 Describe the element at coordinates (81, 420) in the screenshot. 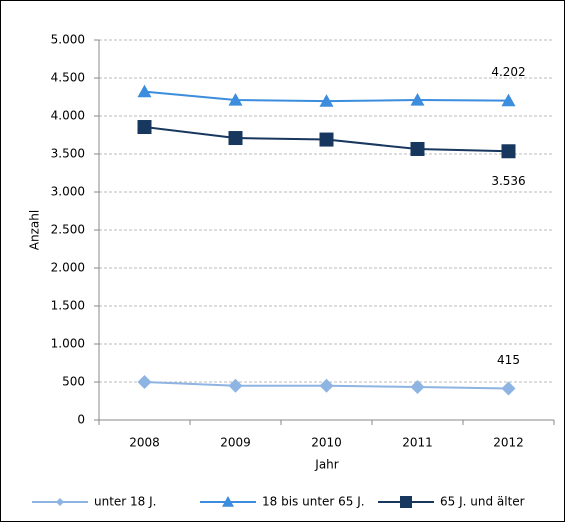

I see `y-tick-label: 0` at that location.